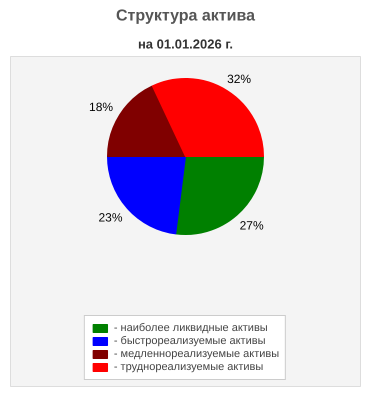  Describe the element at coordinates (239, 79) in the screenshot. I see `data-label: 32%` at that location.